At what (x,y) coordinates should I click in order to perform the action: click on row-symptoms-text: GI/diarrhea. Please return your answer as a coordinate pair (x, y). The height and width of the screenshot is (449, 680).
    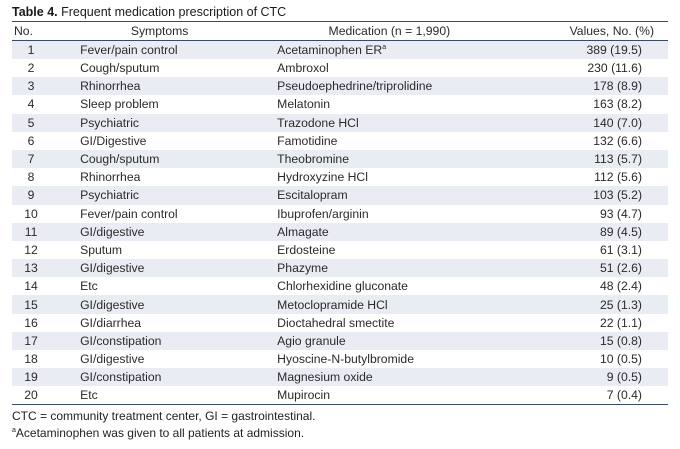
    Looking at the image, I should click on (111, 322).